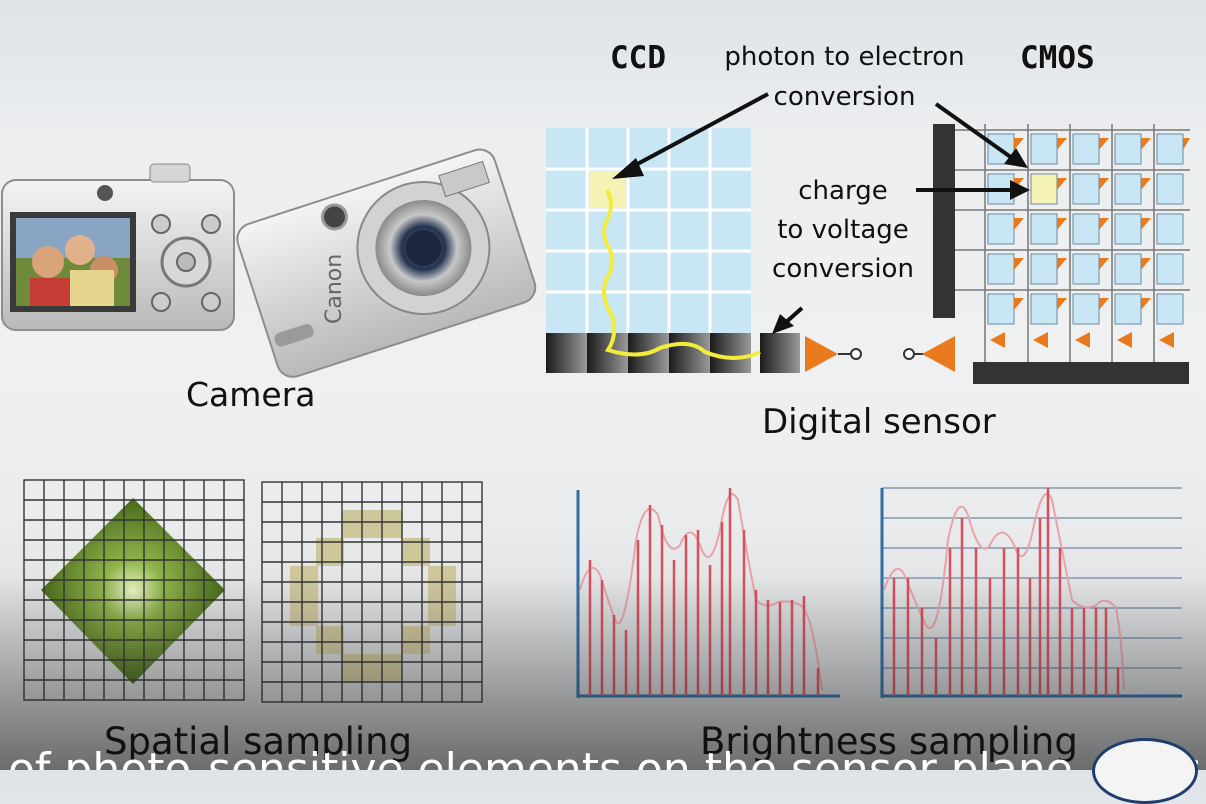 The width and height of the screenshot is (1206, 804). What do you see at coordinates (1057, 58) in the screenshot?
I see `cmos-label: CMOS` at bounding box center [1057, 58].